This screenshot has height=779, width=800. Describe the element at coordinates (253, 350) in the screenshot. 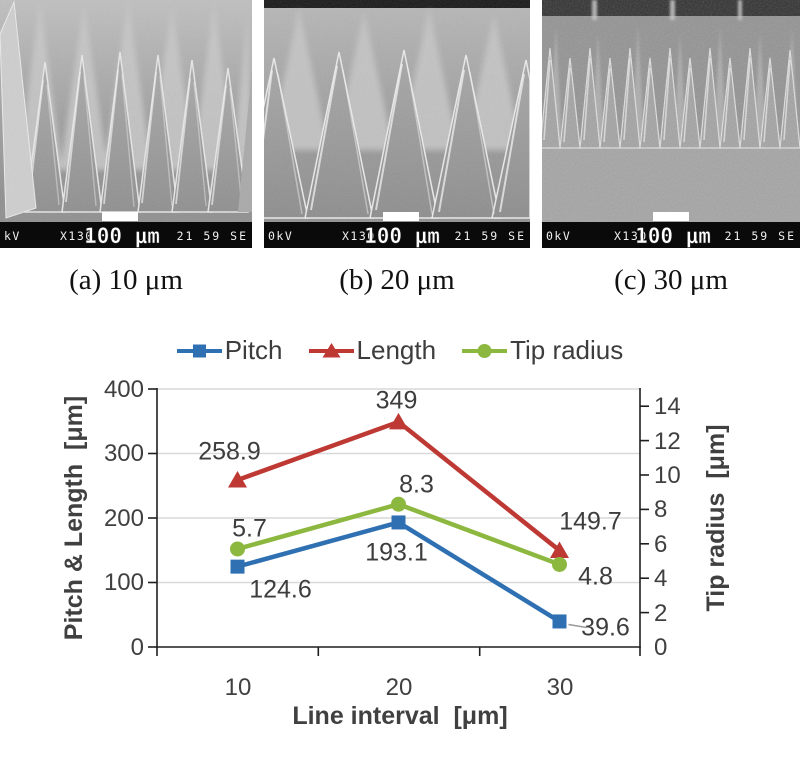

I see `legend-label-pitch: Pitch` at that location.